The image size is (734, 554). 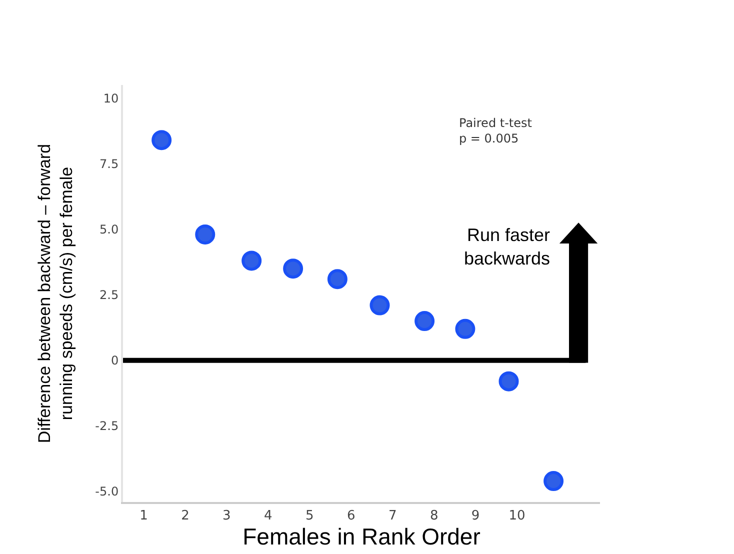 What do you see at coordinates (111, 98) in the screenshot?
I see `y-tick-label: 10` at bounding box center [111, 98].